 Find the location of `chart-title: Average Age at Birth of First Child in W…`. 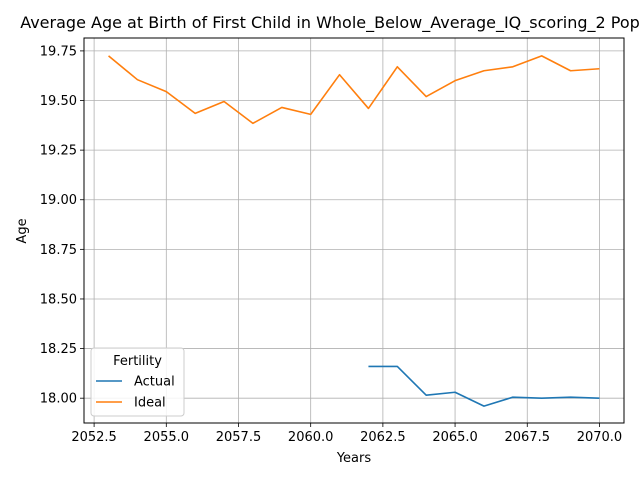

chart-title: Average Age at Birth of First Child in W… is located at coordinates (330, 23).